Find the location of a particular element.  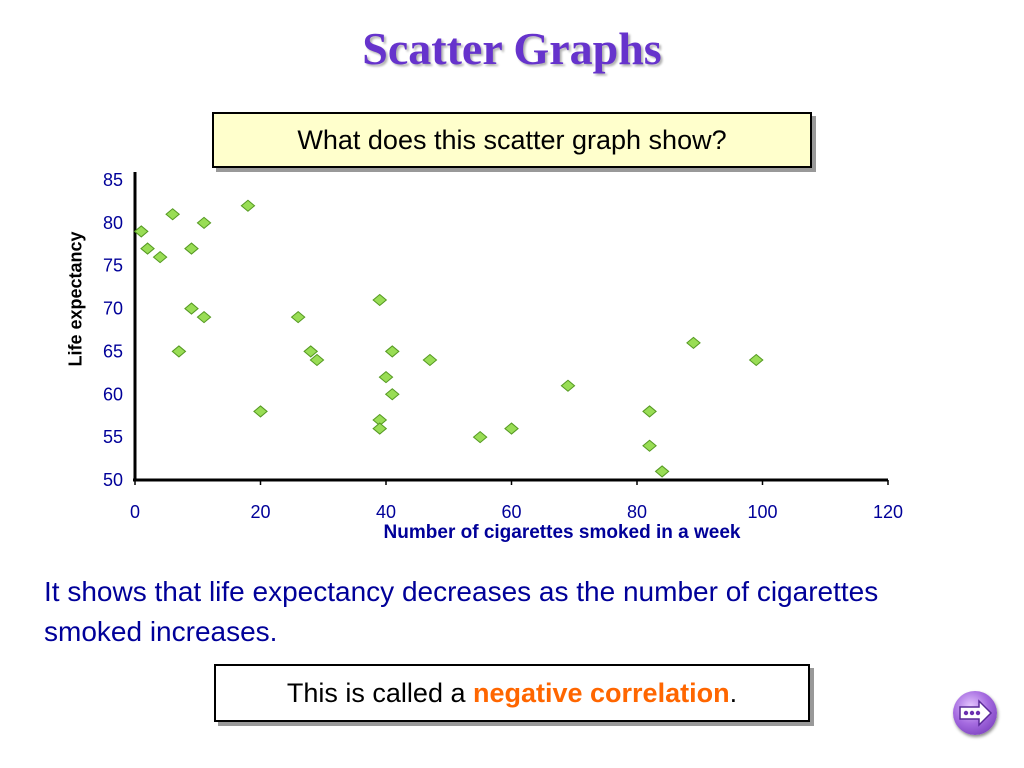

answer-box: This is called a negative correlation. is located at coordinates (512, 693).